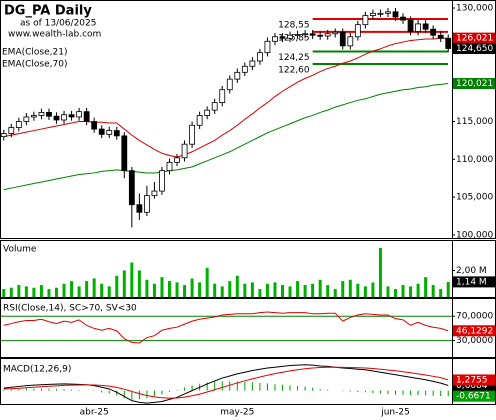 The width and height of the screenshot is (496, 420). What do you see at coordinates (473, 397) in the screenshot?
I see `last-value-label: -0,6671` at bounding box center [473, 397].